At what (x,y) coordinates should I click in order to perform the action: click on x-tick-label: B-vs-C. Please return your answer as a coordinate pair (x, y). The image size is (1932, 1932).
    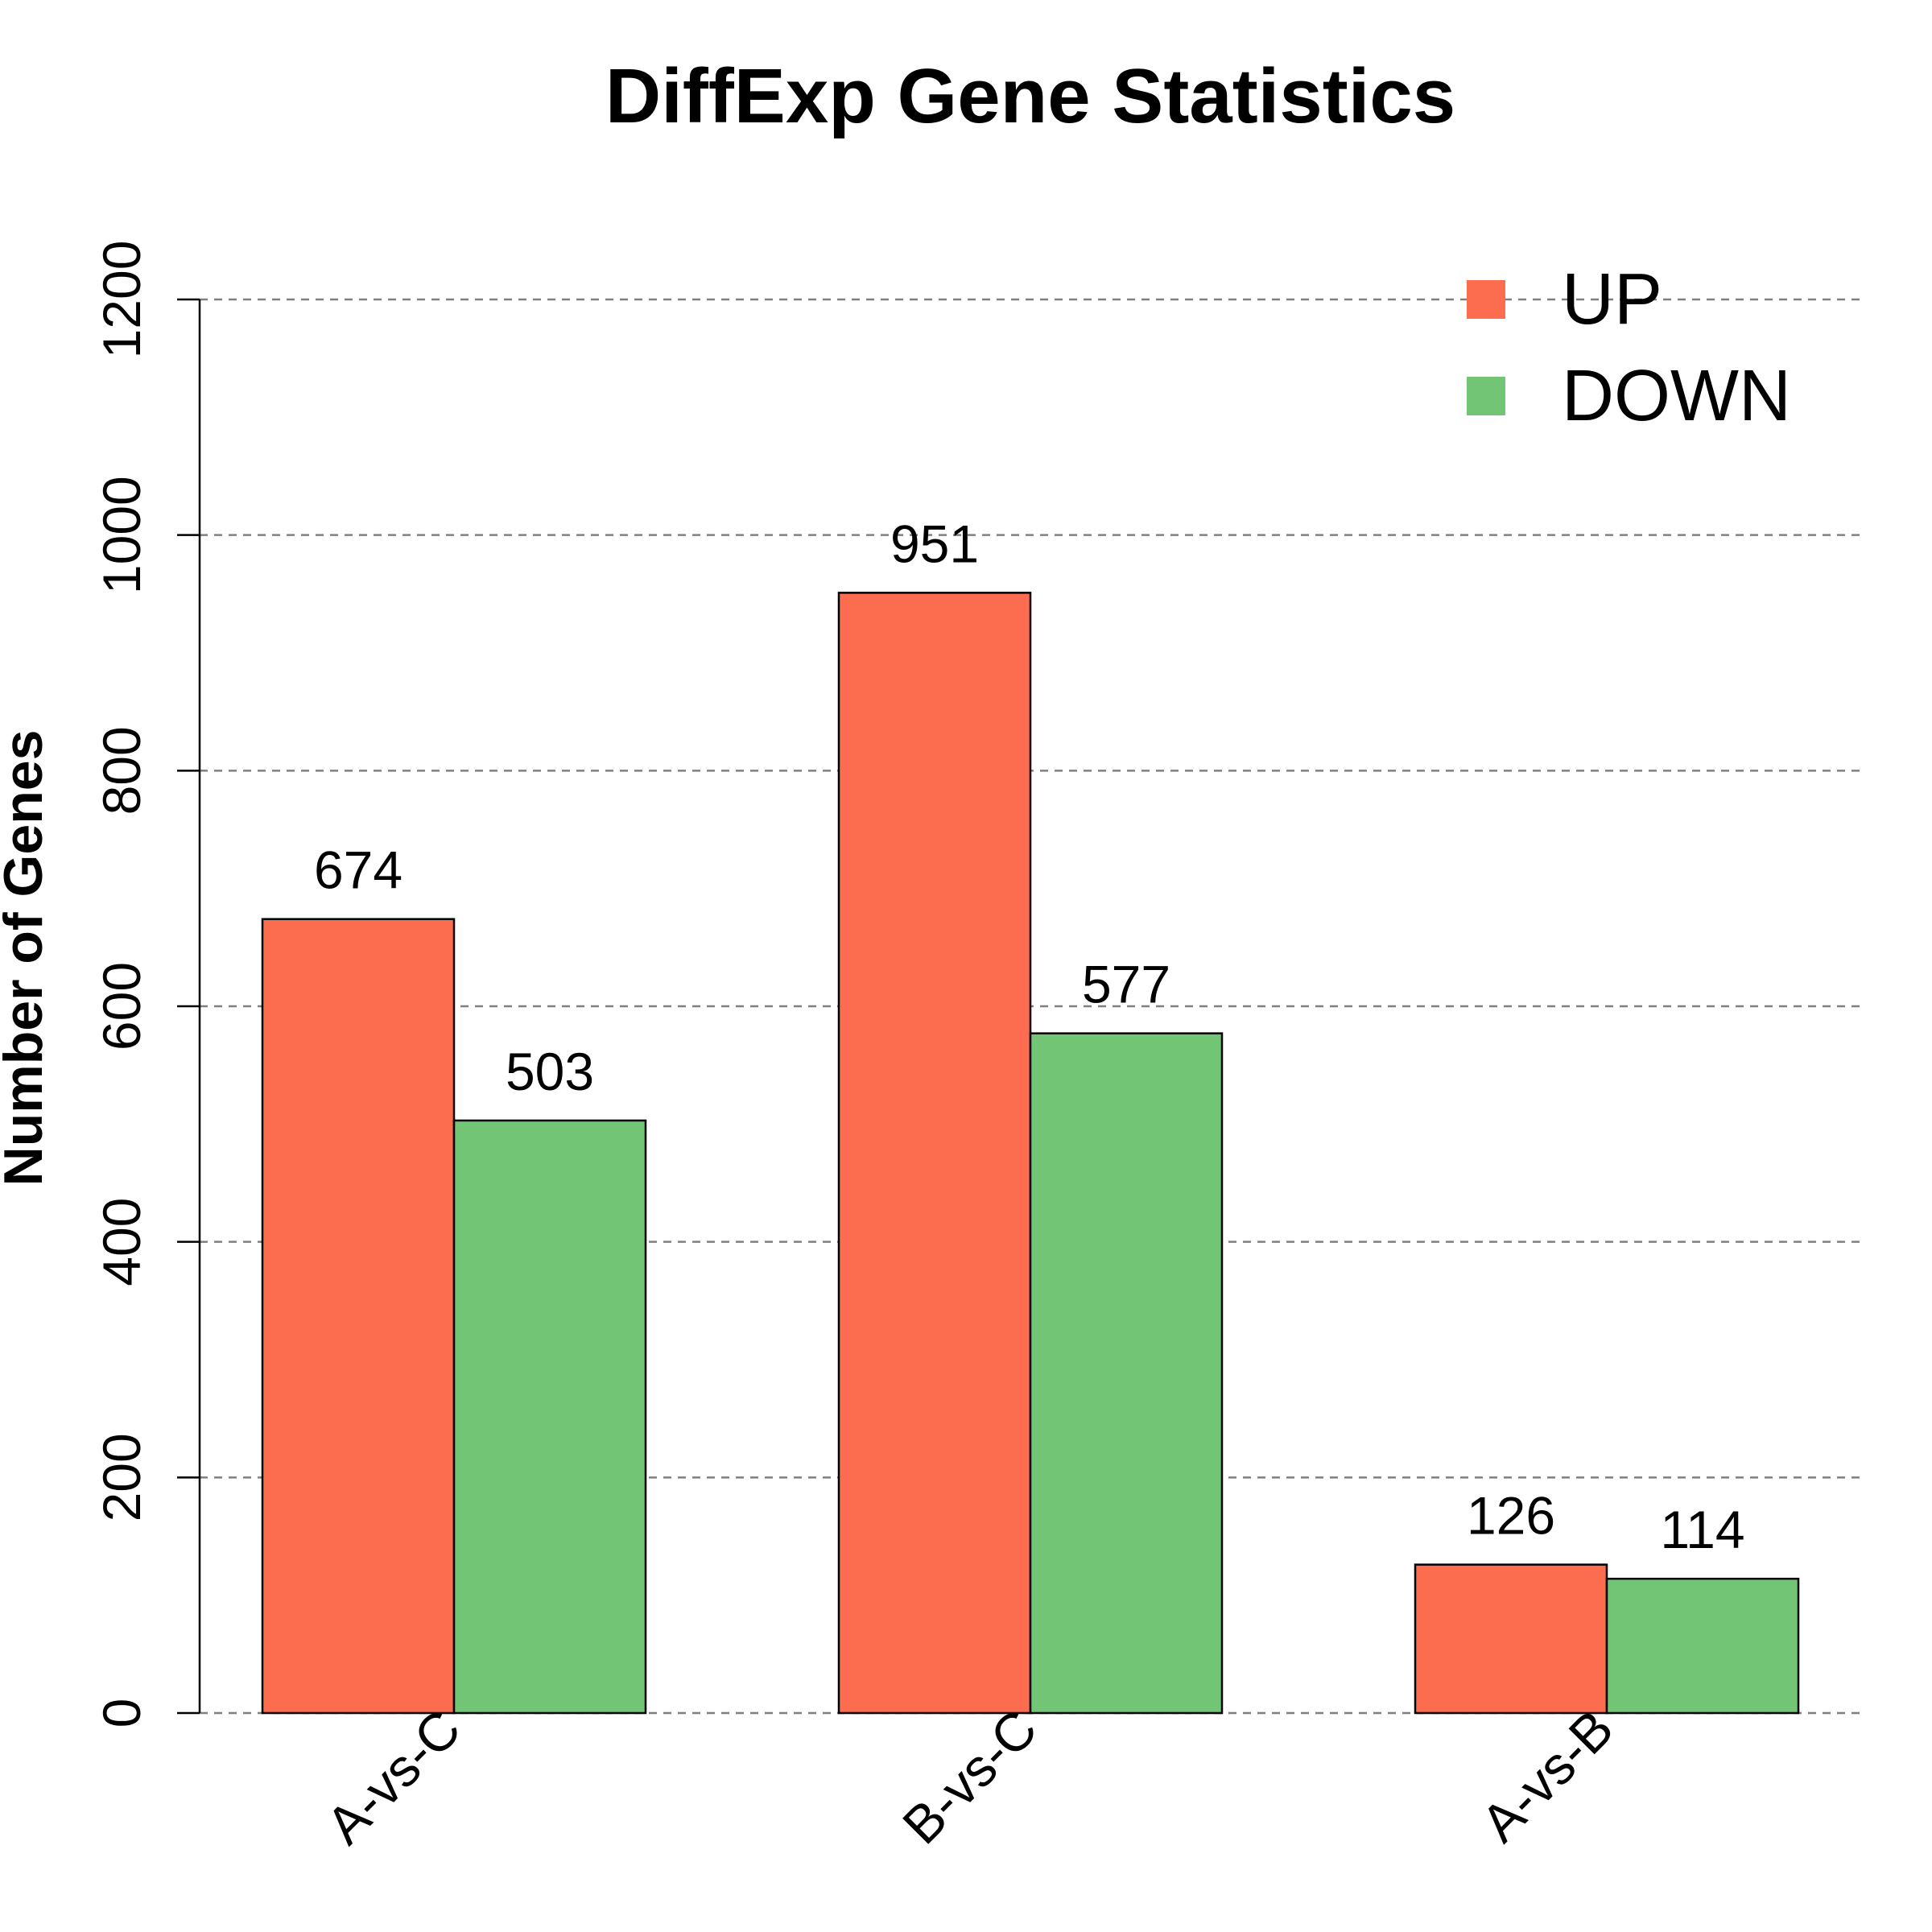
    Looking at the image, I should click on (969, 1777).